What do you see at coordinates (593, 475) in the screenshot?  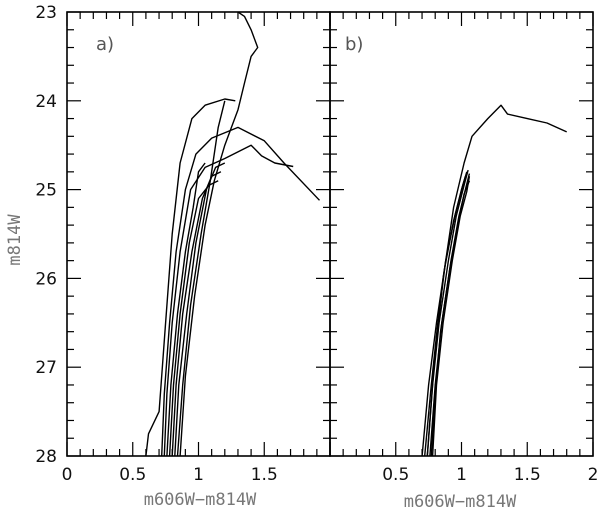 I see `x-tick-label: 2` at bounding box center [593, 475].